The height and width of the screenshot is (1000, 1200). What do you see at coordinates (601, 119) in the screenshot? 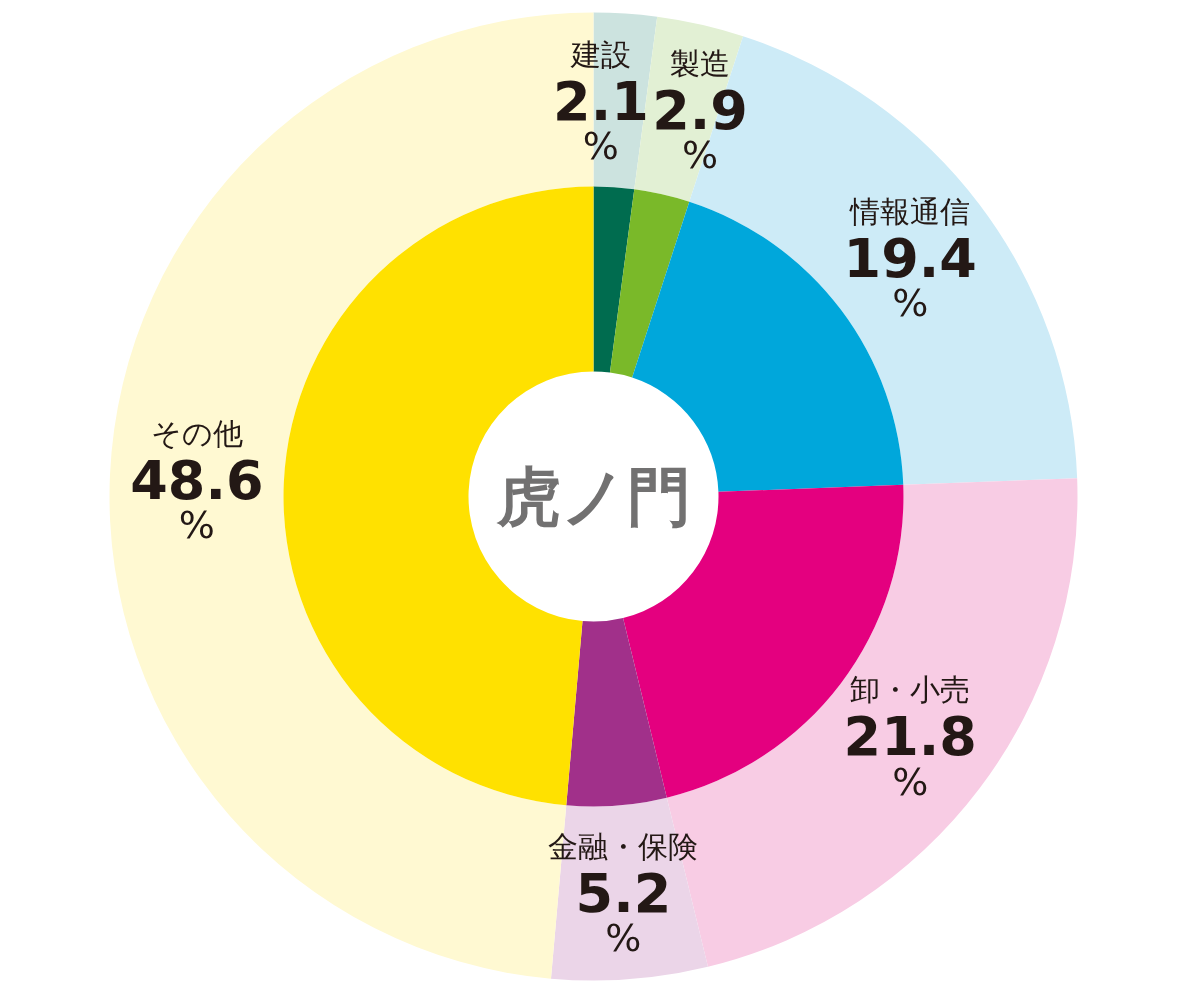
I see `text: 2.1 %` at bounding box center [601, 119].